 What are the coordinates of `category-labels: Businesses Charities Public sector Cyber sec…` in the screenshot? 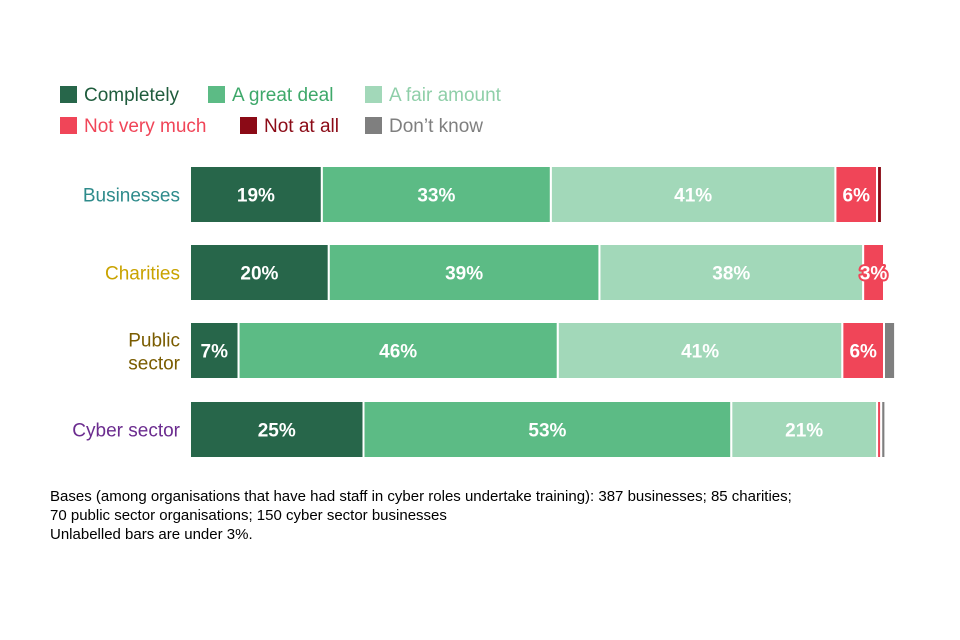 It's located at (126, 314).